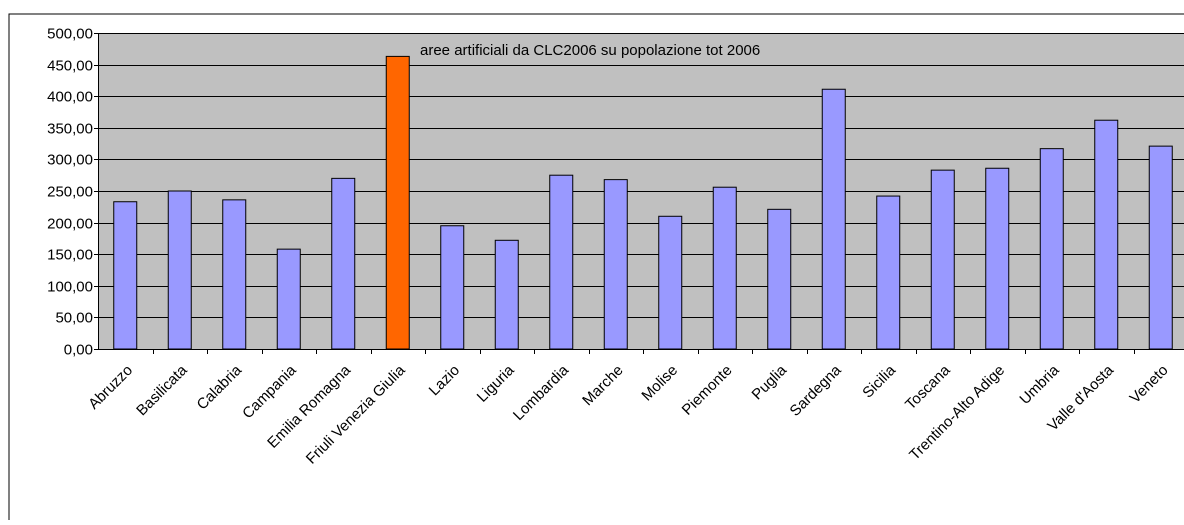  What do you see at coordinates (70, 34) in the screenshot?
I see `y-tick-label: 500,00` at bounding box center [70, 34].